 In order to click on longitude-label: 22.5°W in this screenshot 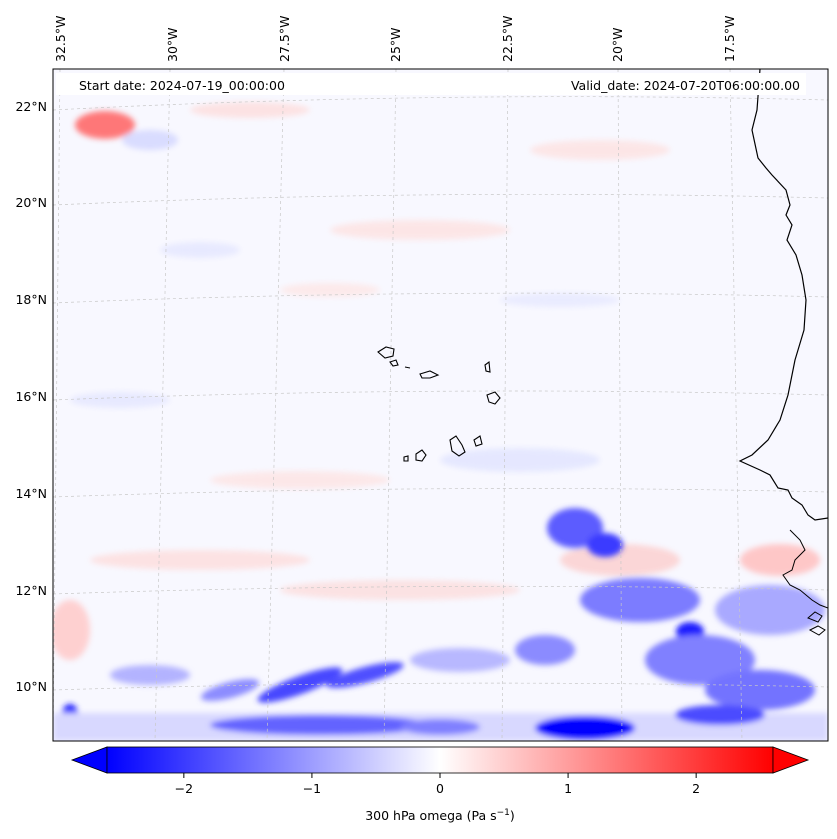, I will do `click(507, 39)`.